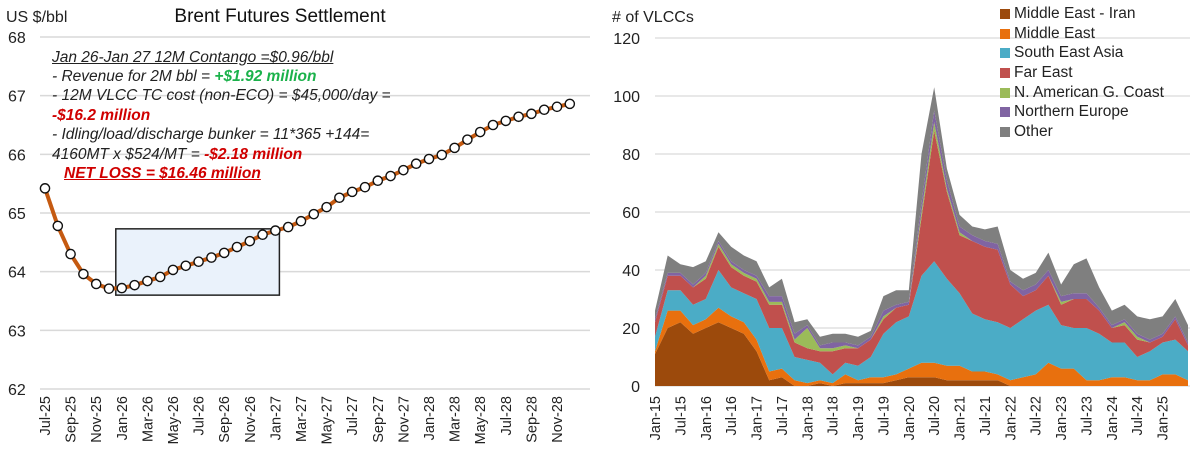  What do you see at coordinates (17, 155) in the screenshot?
I see `y-tick-label: 66` at bounding box center [17, 155].